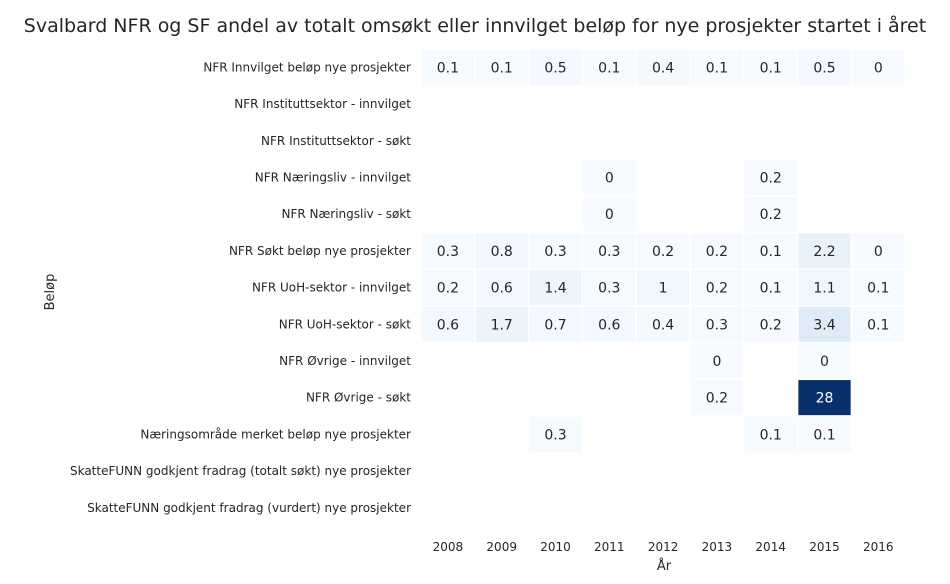 The image size is (950, 584). Describe the element at coordinates (770, 547) in the screenshot. I see `x-tick-label: 2014` at that location.